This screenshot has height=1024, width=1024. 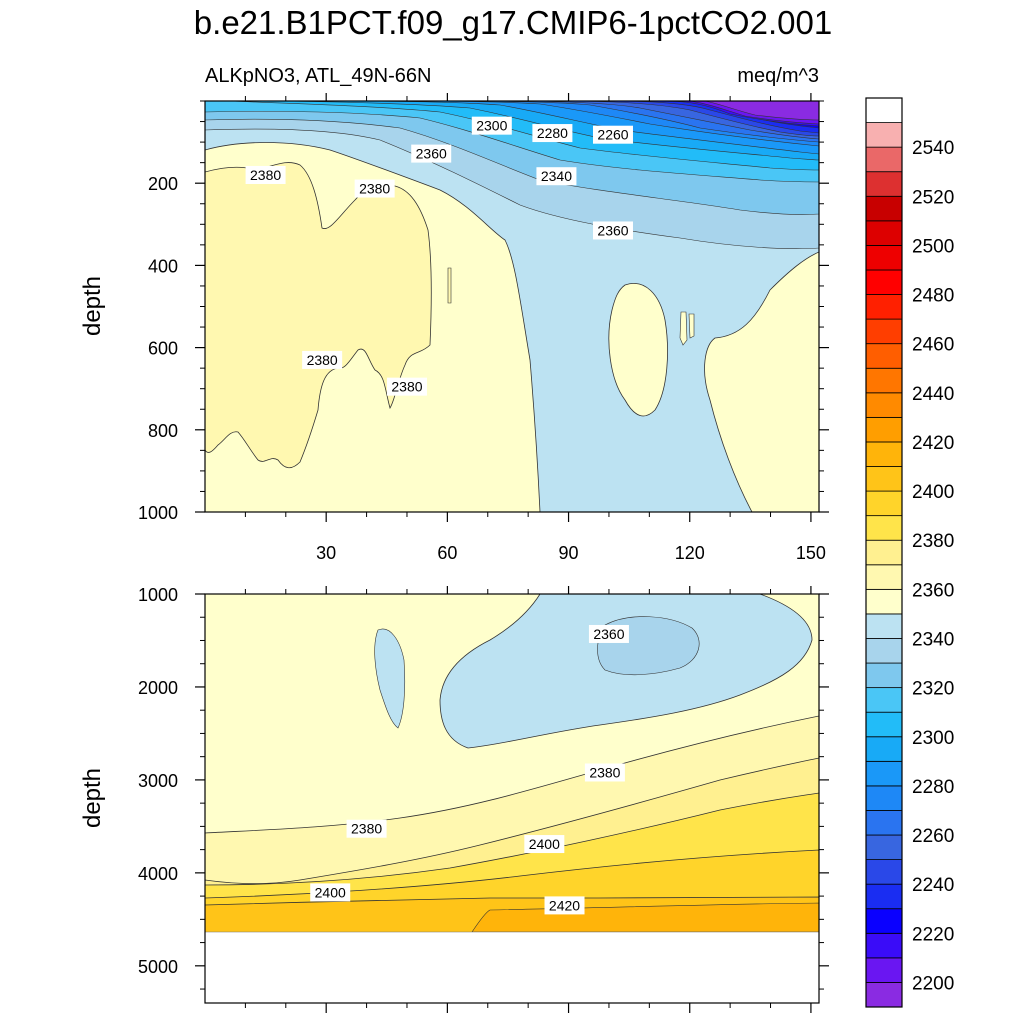 I want to click on contour-label: 2420, so click(x=564, y=905).